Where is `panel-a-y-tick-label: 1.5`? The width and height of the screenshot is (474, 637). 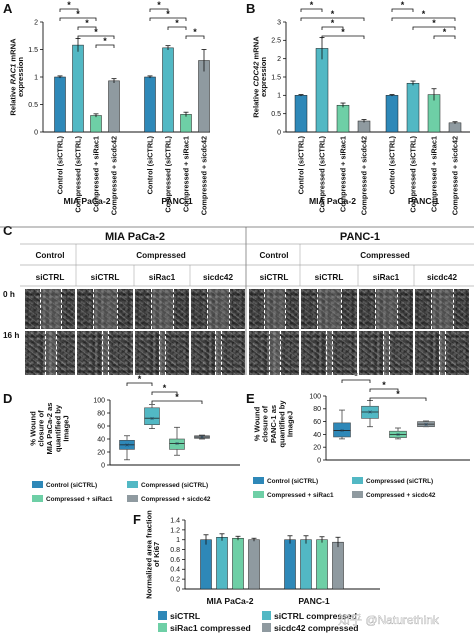 panel-a-y-tick-label: 1.5 is located at coordinates (33, 50).